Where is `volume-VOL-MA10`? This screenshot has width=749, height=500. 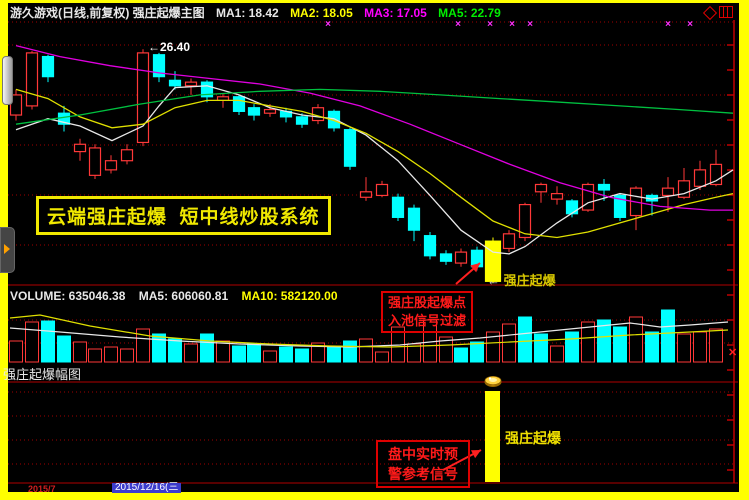 volume-VOL-MA10 is located at coordinates (369, 331).